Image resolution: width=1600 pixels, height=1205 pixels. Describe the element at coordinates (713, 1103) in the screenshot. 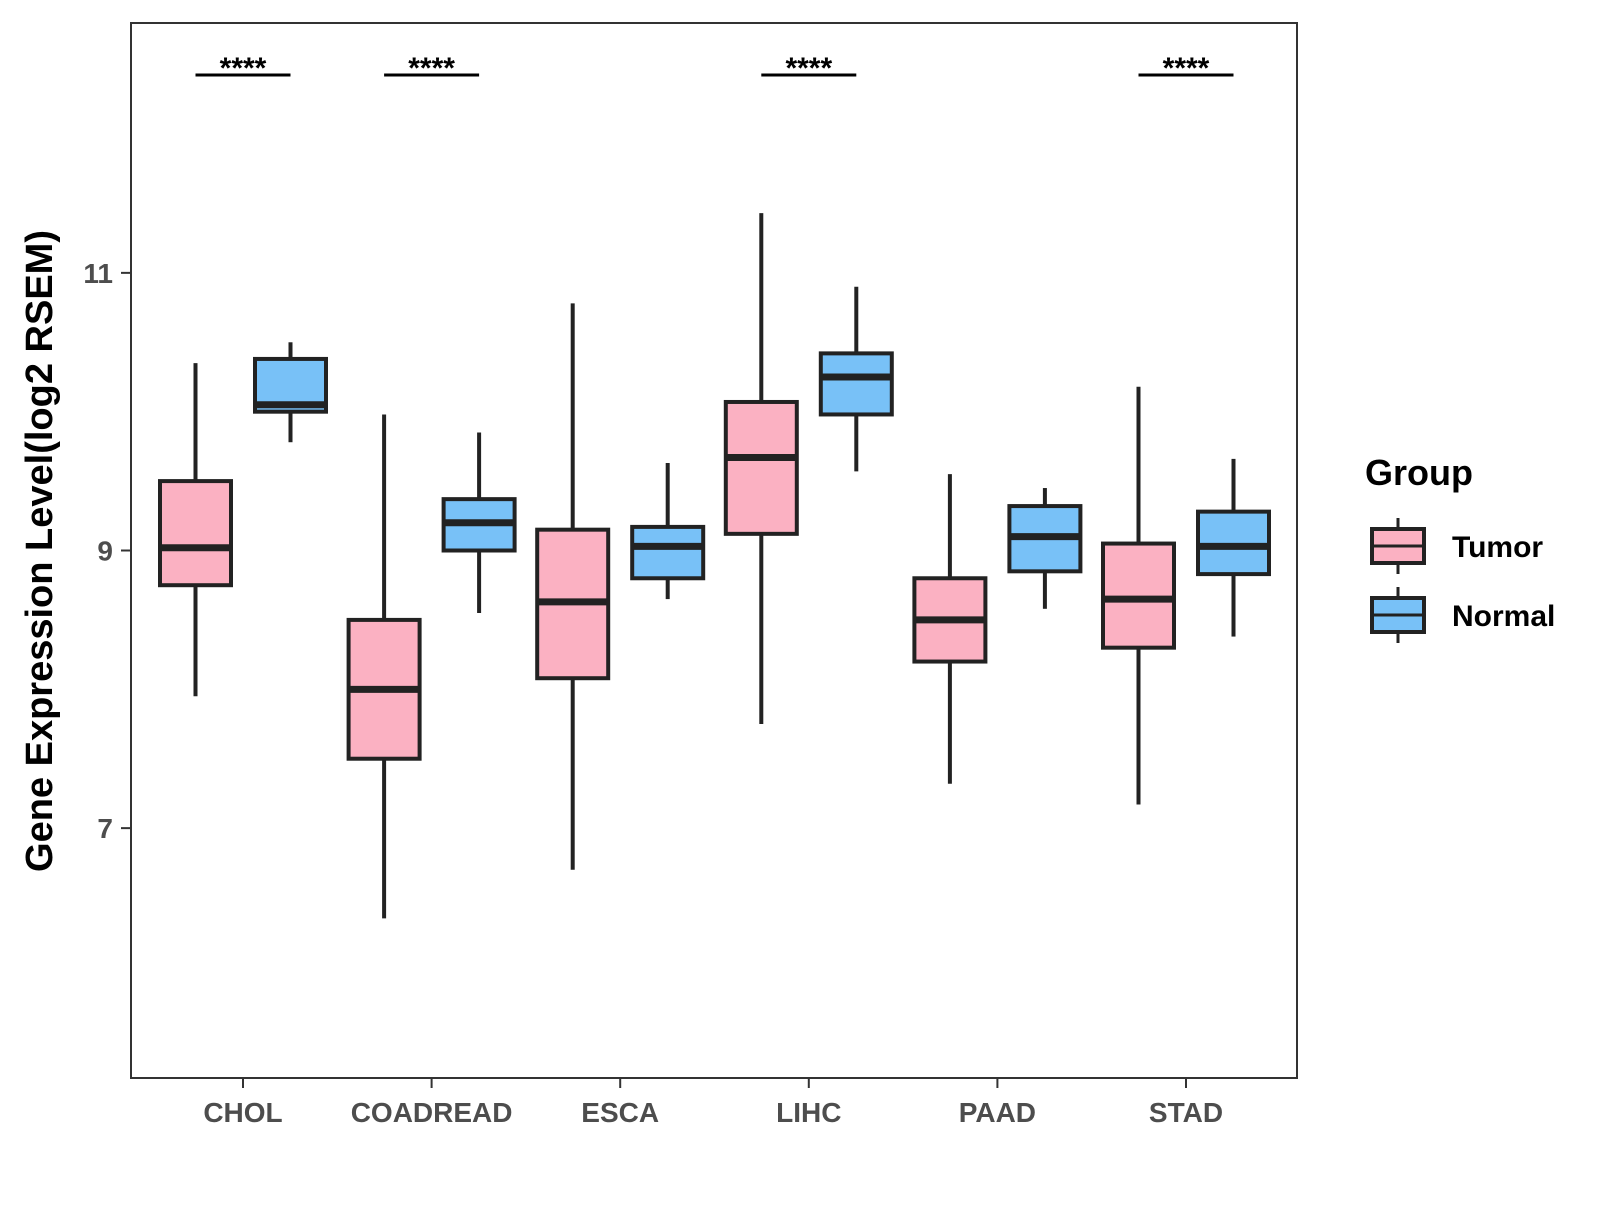

I see `x-axis: CHOL COADREAD ESCA LIHC PAAD STAD` at that location.